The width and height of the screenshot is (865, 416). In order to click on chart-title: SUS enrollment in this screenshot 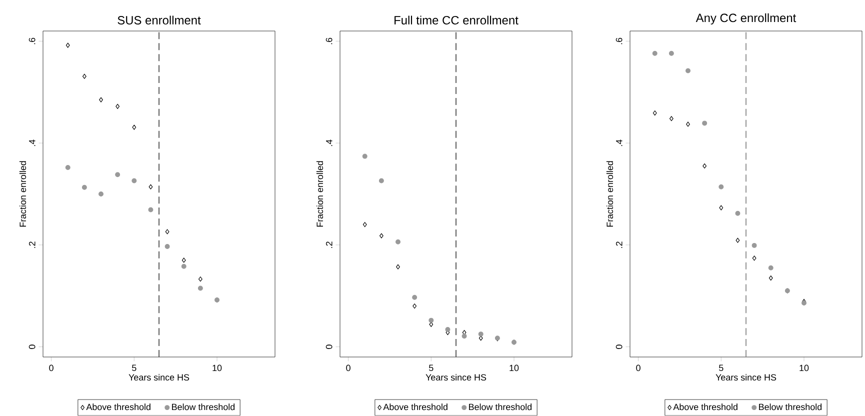, I will do `click(159, 20)`.